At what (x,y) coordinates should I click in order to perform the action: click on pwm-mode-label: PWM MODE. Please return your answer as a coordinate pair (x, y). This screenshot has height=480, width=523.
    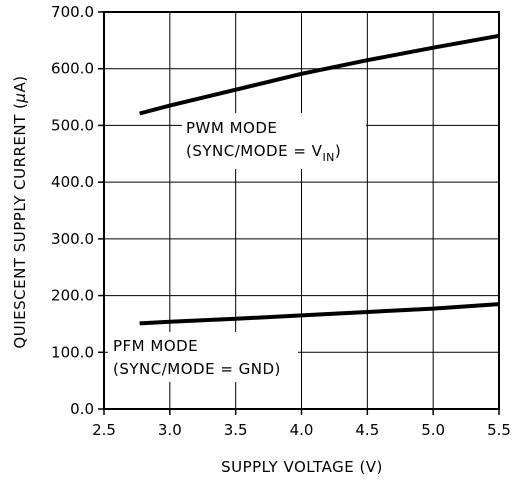
    Looking at the image, I should click on (231, 128).